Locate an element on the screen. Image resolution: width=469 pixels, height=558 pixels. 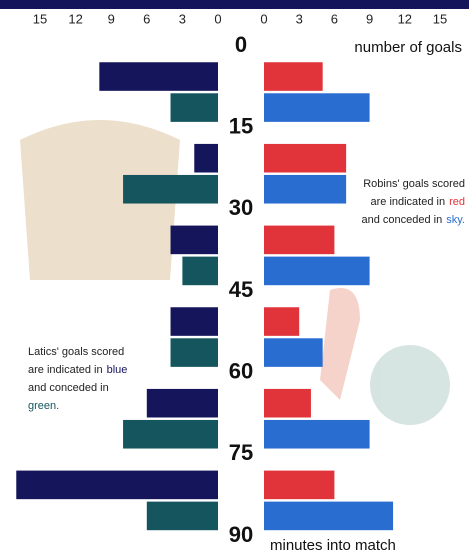
annotation: and conceded in is located at coordinates (68, 388).